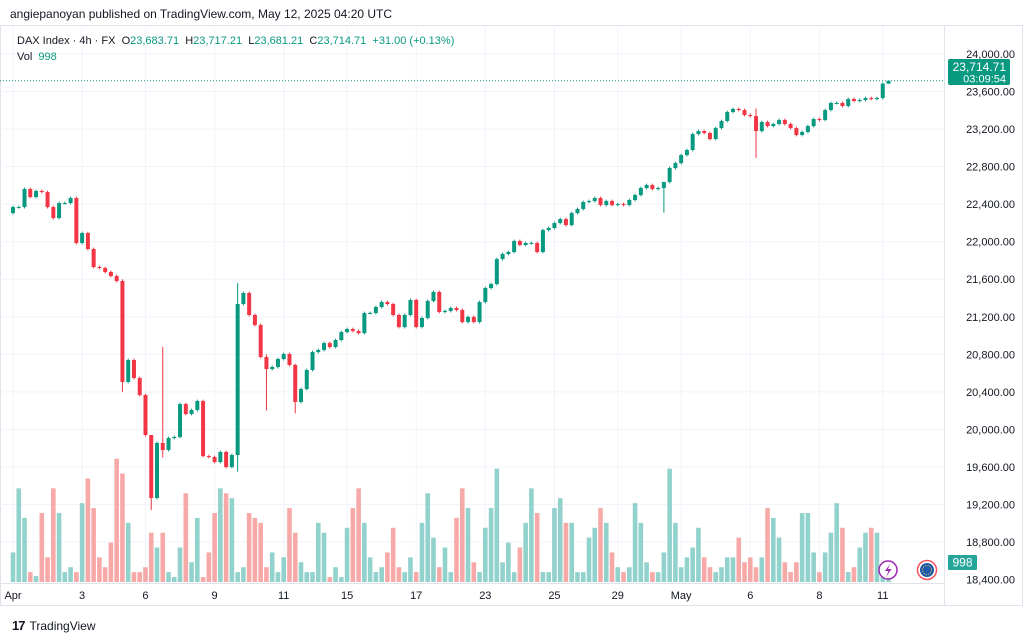  What do you see at coordinates (927, 570) in the screenshot?
I see `eu-flag-icon` at bounding box center [927, 570].